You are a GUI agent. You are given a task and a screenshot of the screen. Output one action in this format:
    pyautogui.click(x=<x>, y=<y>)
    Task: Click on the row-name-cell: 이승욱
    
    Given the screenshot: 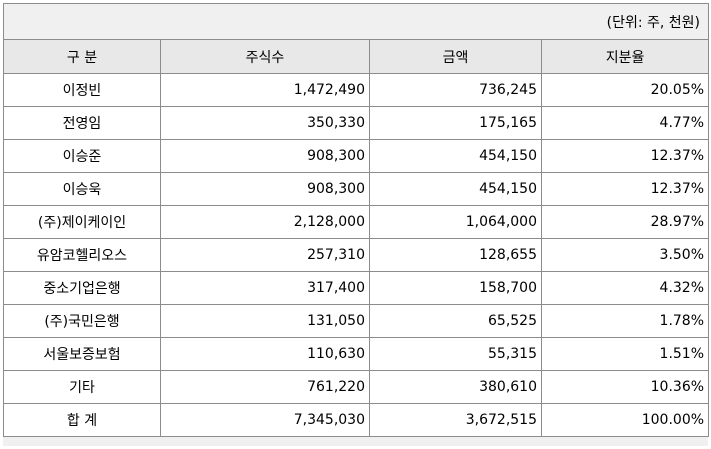 What is the action you would take?
    pyautogui.click(x=82, y=189)
    